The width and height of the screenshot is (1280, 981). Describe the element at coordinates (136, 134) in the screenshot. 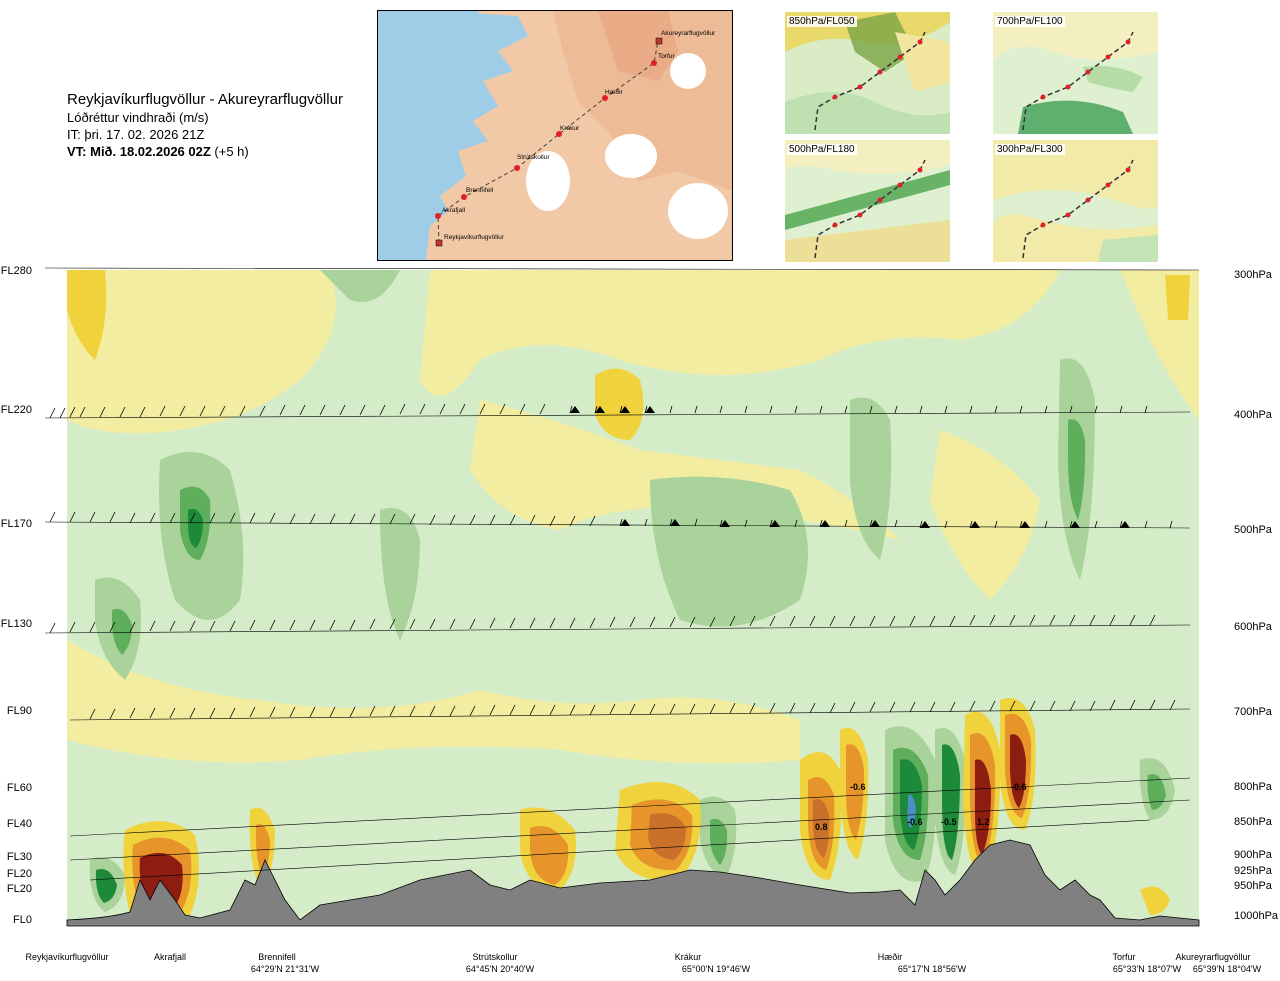

I see `issue-time: IT: þri. 17. 02. 2026 21Z` at that location.